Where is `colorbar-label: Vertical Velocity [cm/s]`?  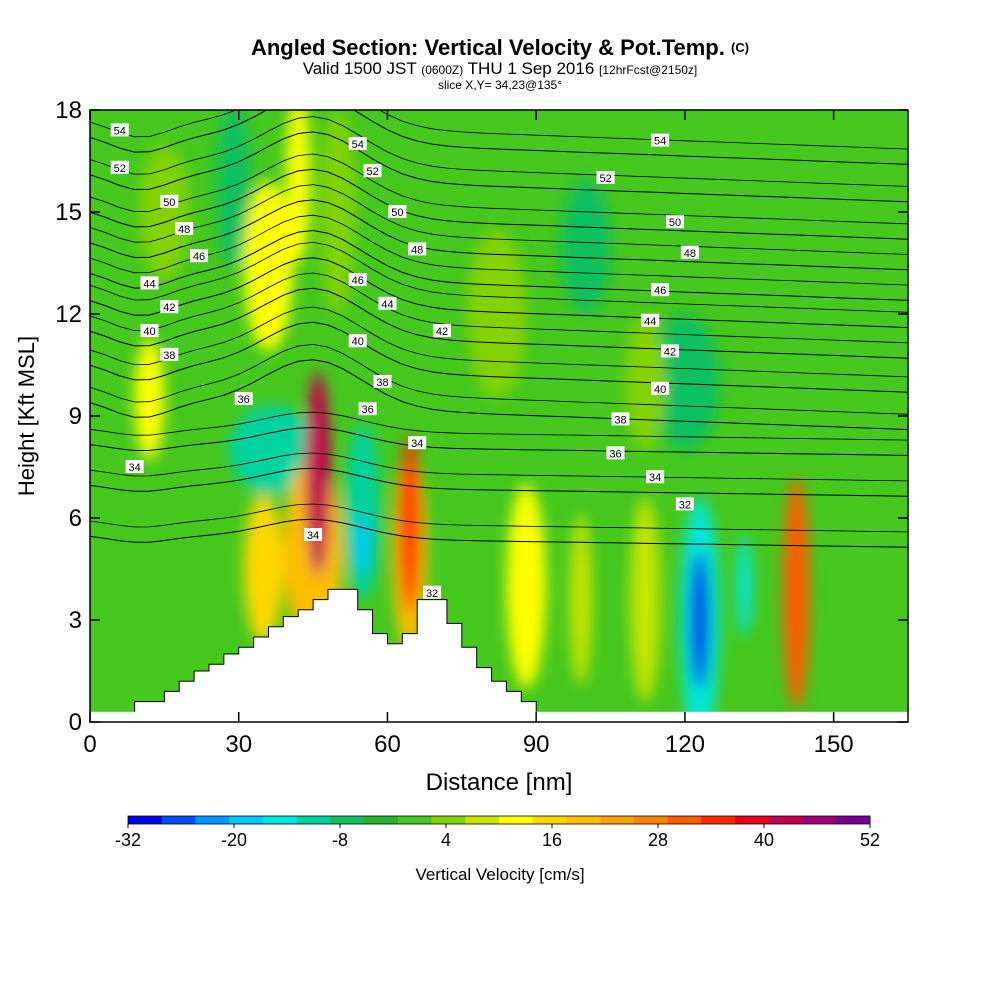
colorbar-label: Vertical Velocity [cm/s] is located at coordinates (499, 874).